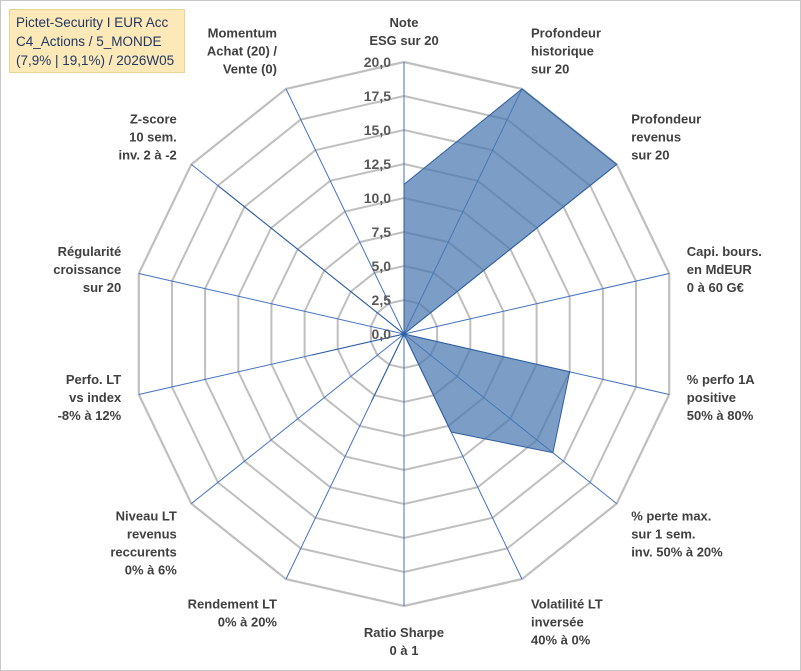  What do you see at coordinates (721, 379) in the screenshot?
I see `axis-label-line: % perfo 1A` at bounding box center [721, 379].